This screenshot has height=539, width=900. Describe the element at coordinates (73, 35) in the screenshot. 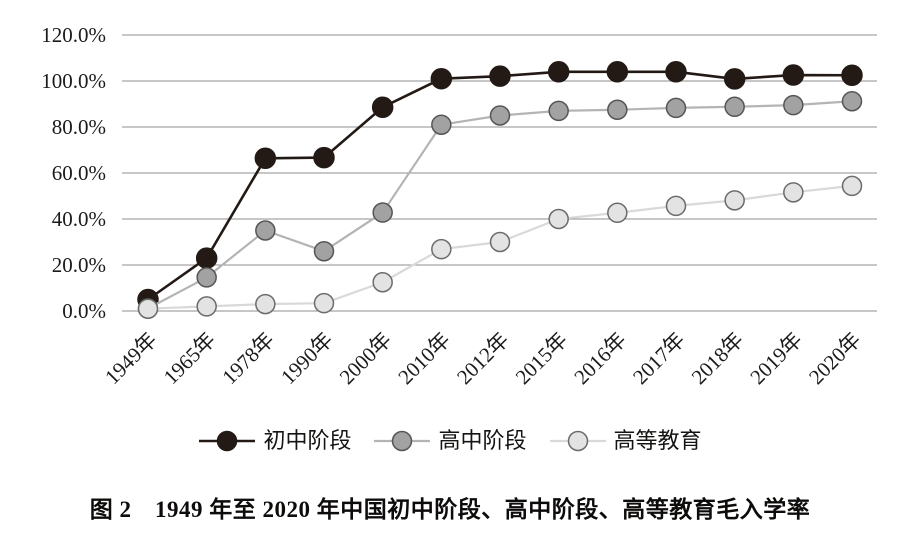

I see `y-axis-tick-label: 120.0%` at that location.